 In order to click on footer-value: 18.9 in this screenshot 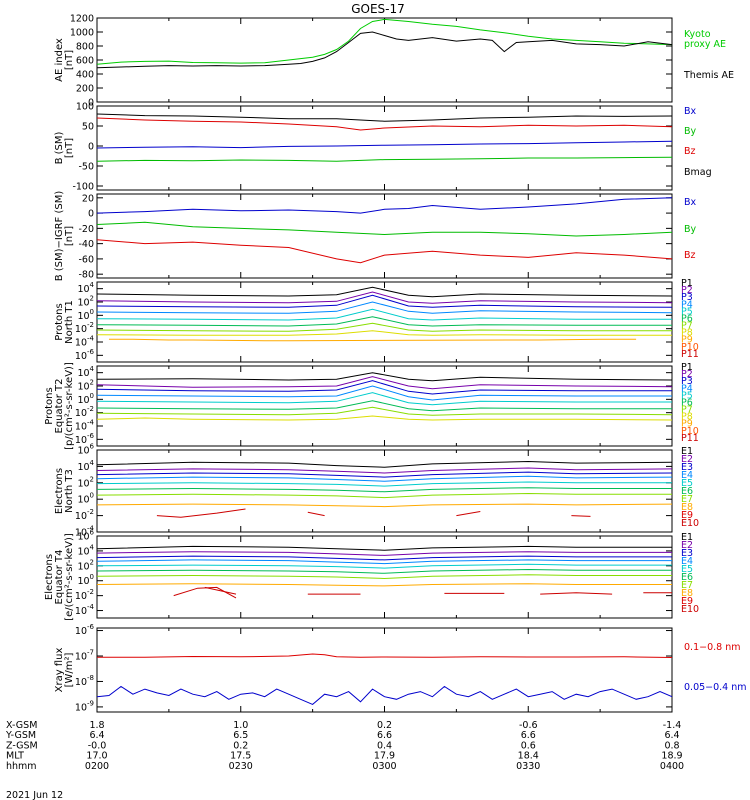, I will do `click(671, 756)`.